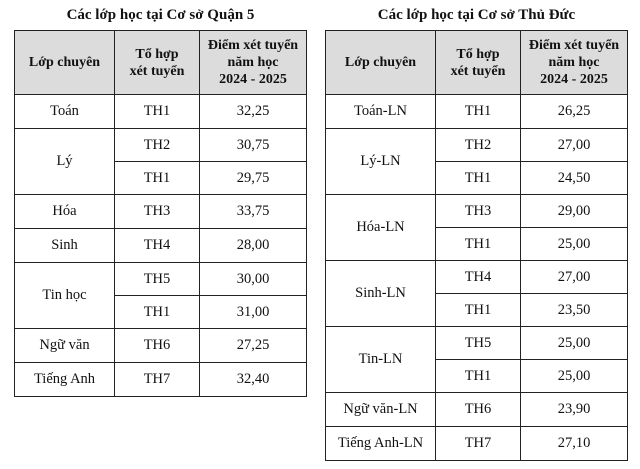 The width and height of the screenshot is (640, 469). Describe the element at coordinates (64, 345) in the screenshot. I see `class-name-cell: Ngữ văn` at that location.